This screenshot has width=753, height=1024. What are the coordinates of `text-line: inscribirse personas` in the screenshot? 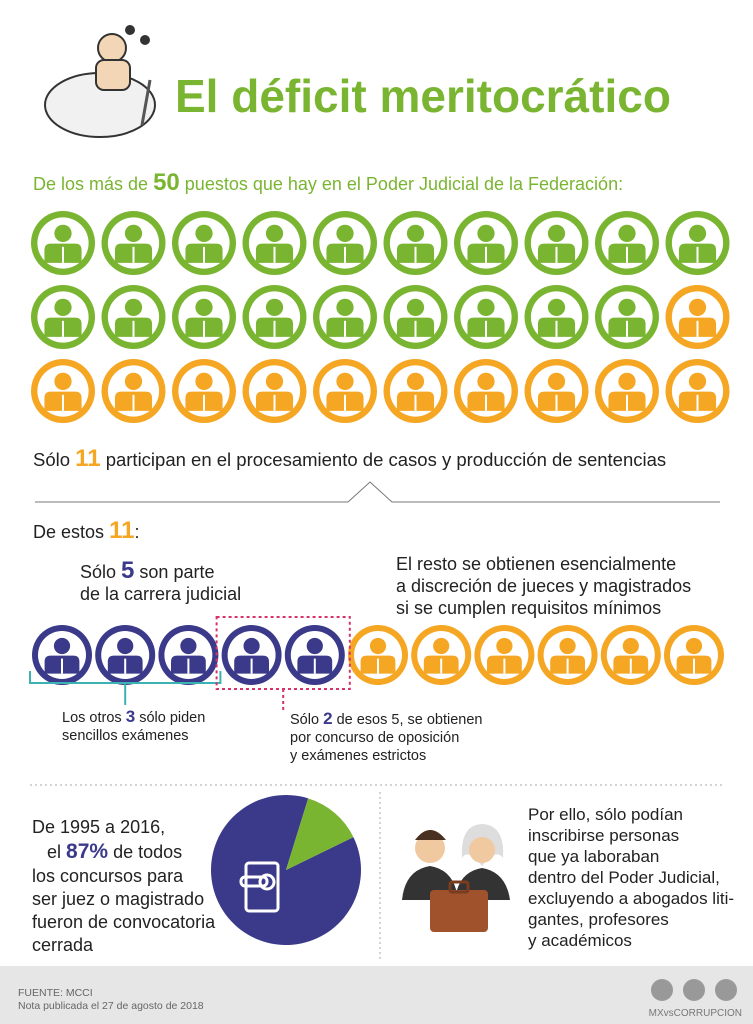 It's located at (603, 835).